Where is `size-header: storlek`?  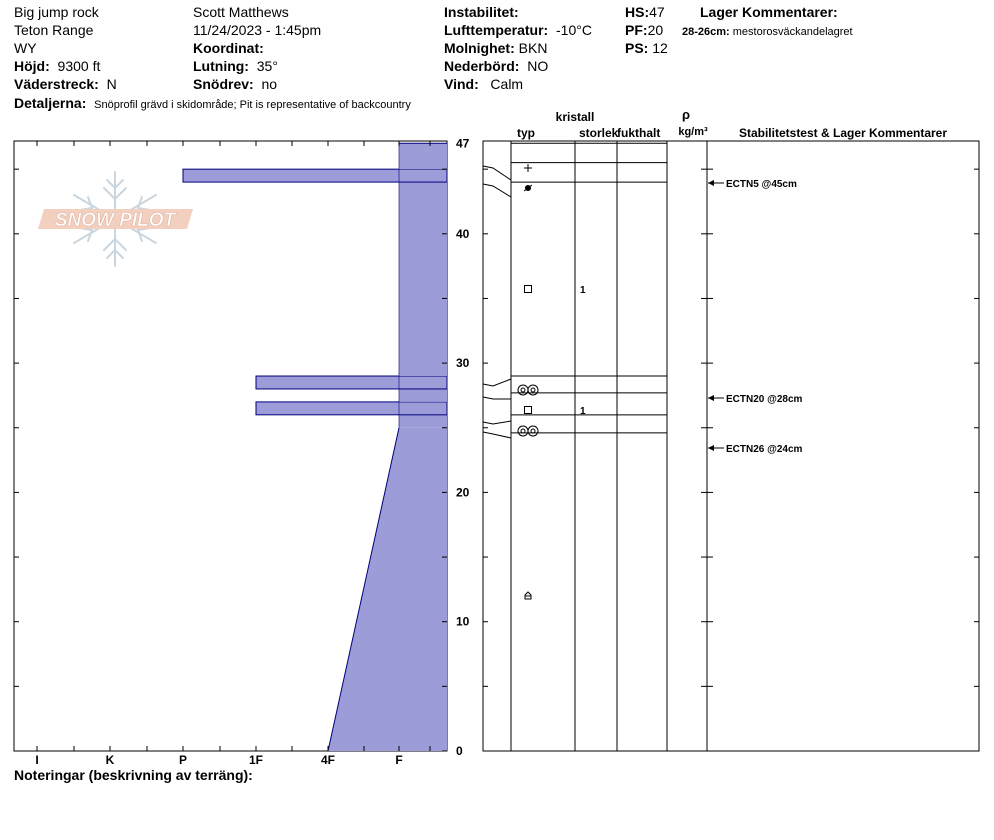
size-header: storlek is located at coordinates (599, 133).